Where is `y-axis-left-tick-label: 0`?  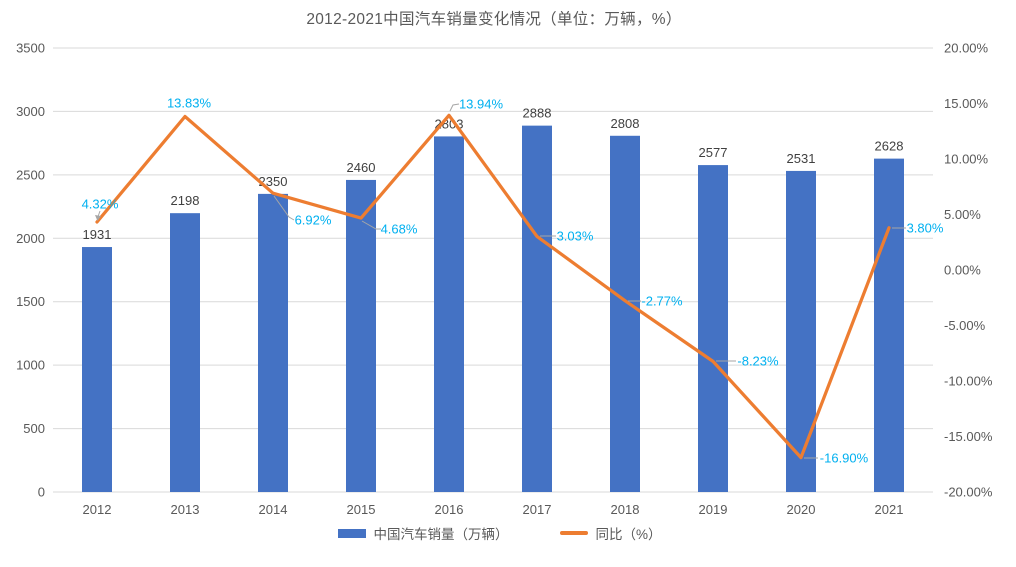
y-axis-left-tick-label: 0 is located at coordinates (41, 492).